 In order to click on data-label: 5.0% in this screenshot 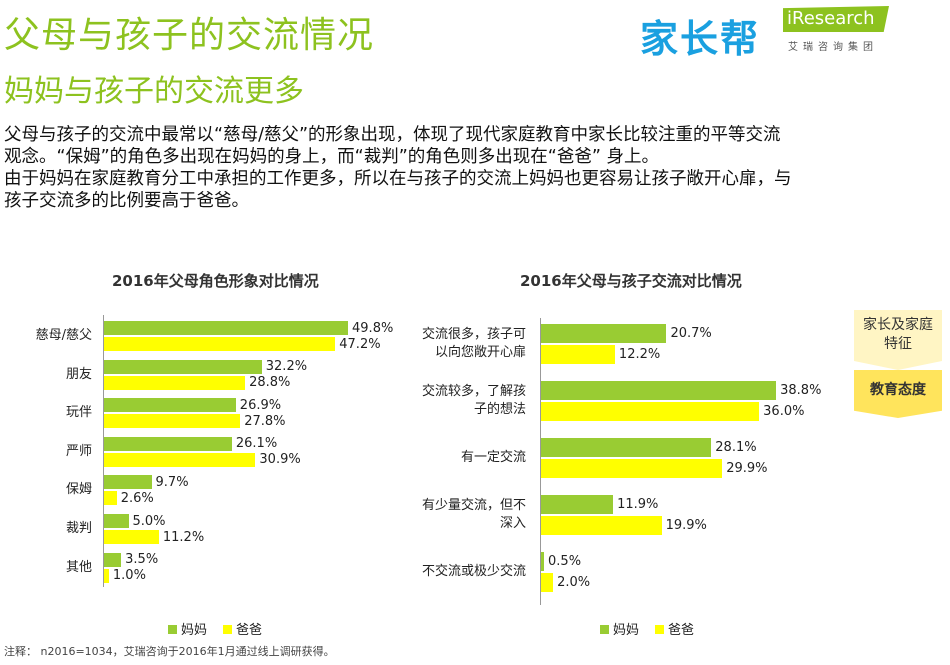, I will do `click(149, 521)`.